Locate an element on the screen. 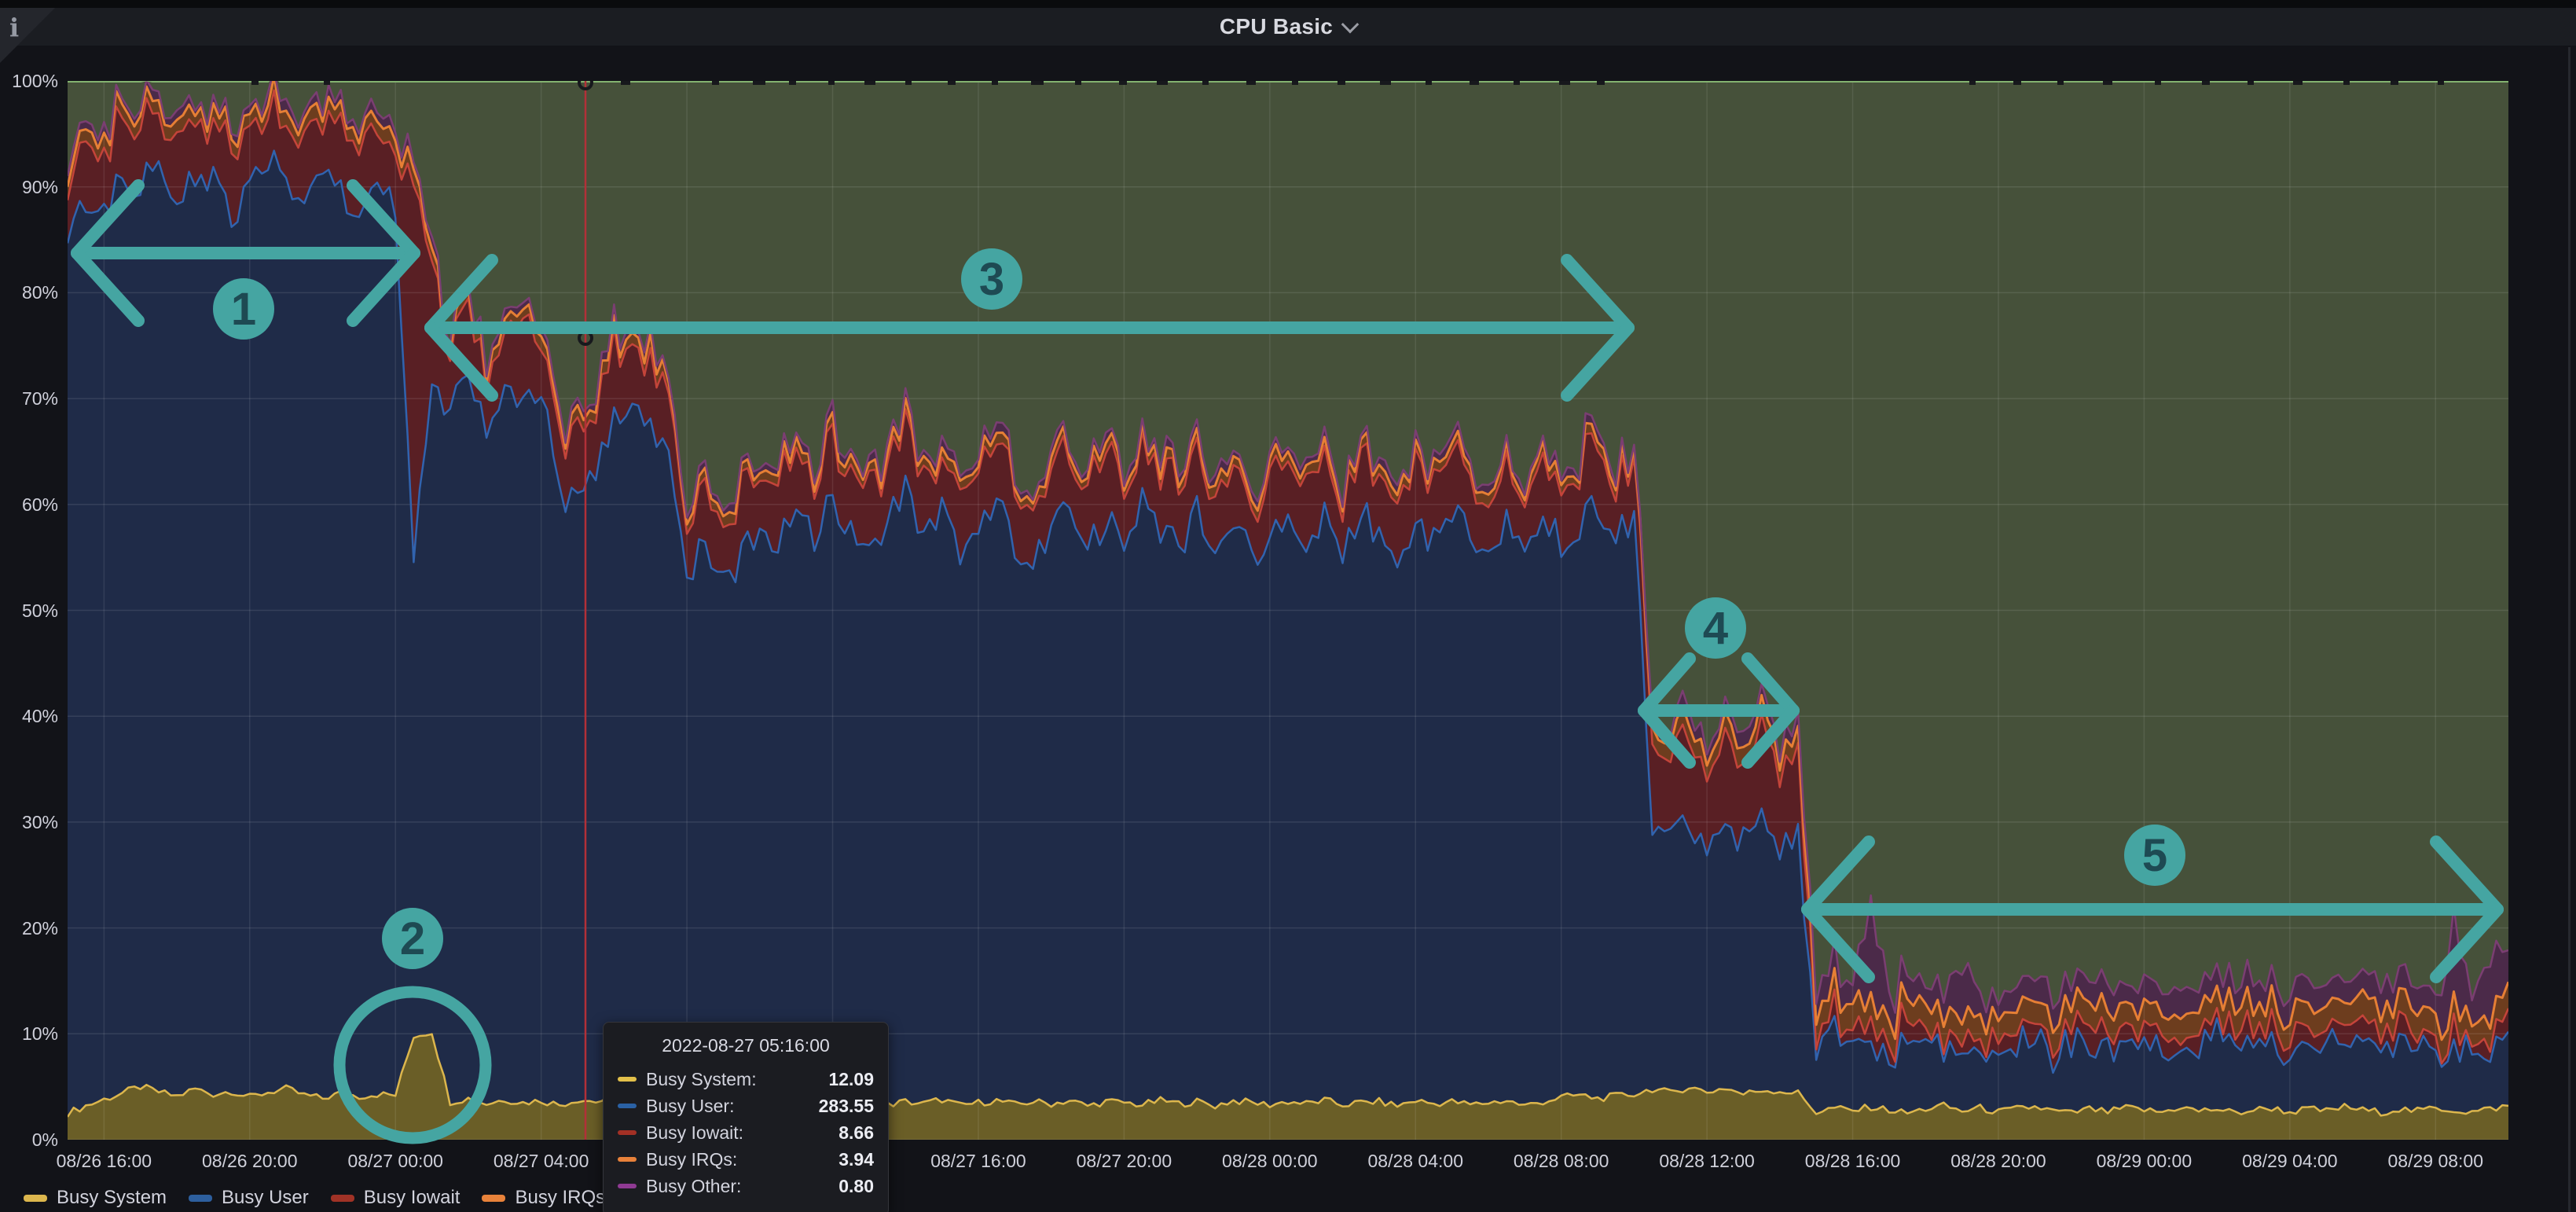 Image resolution: width=2576 pixels, height=1212 pixels. y-tick-label: 70% is located at coordinates (39, 399).